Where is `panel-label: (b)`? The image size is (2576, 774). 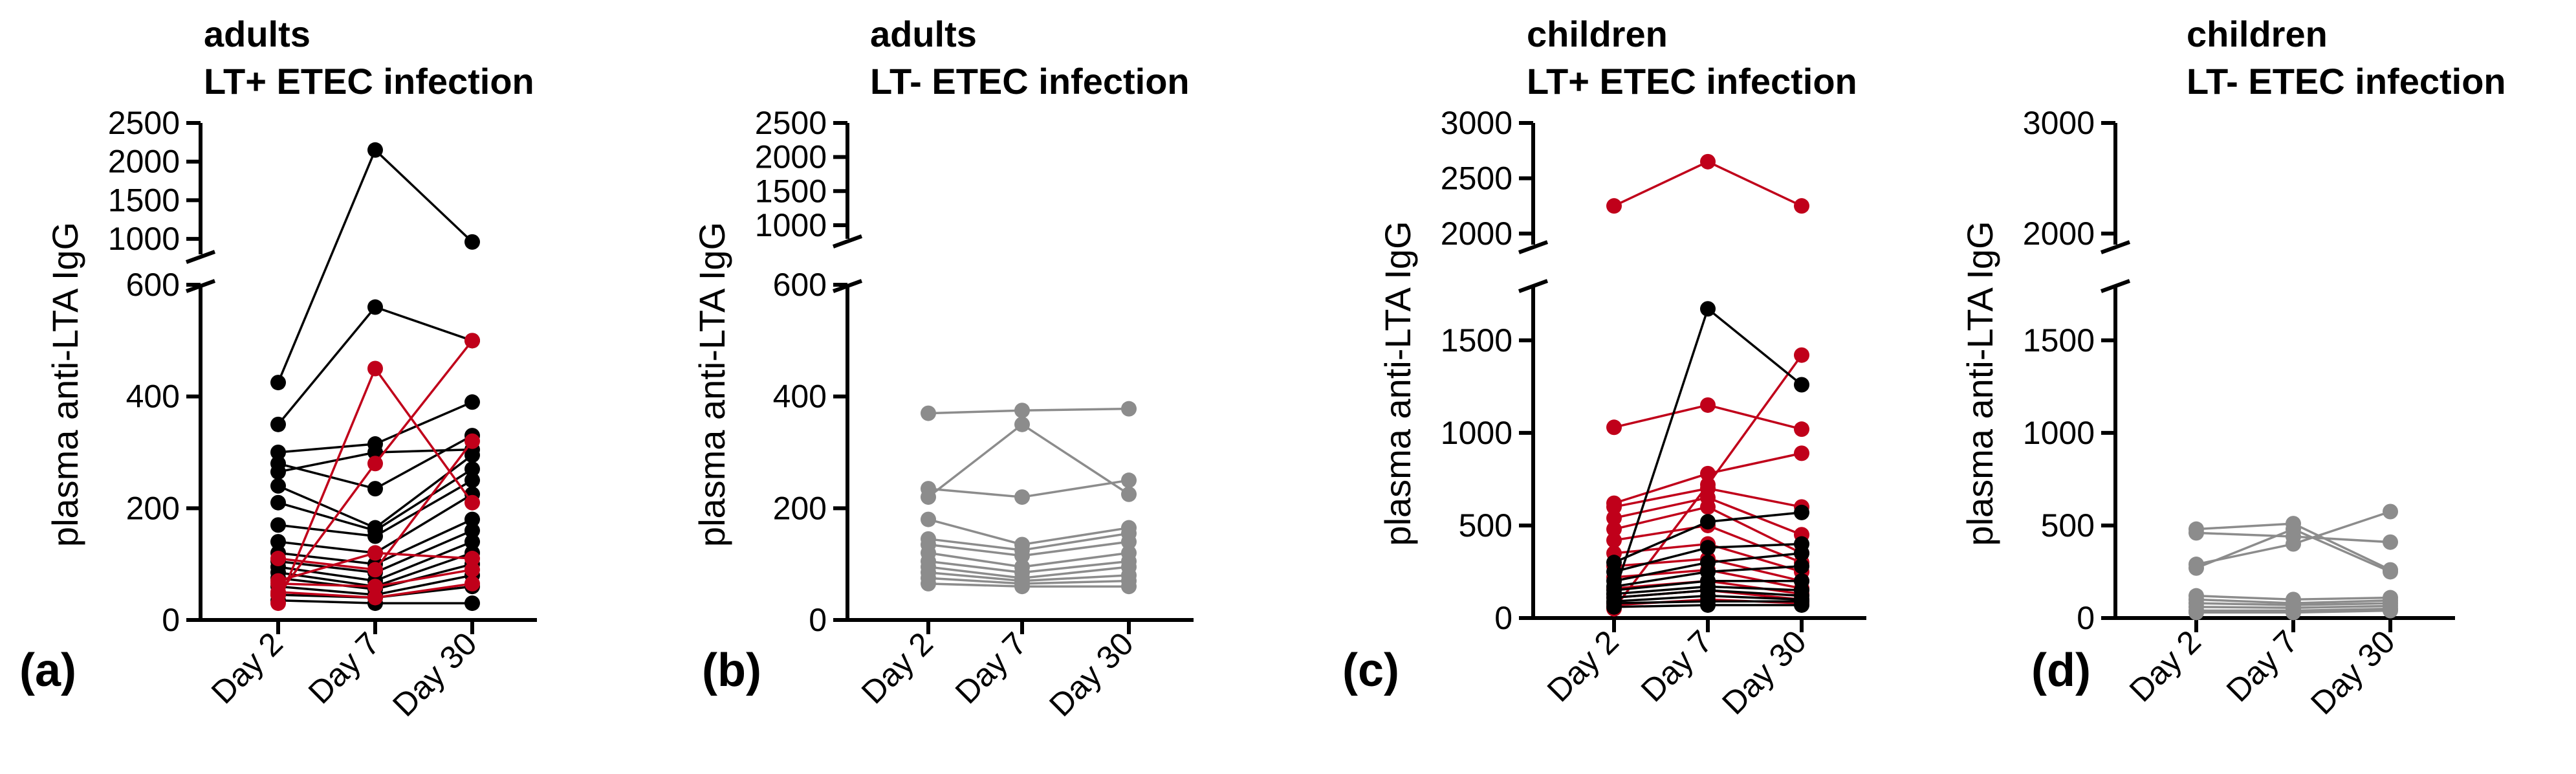 panel-label: (b) is located at coordinates (731, 670).